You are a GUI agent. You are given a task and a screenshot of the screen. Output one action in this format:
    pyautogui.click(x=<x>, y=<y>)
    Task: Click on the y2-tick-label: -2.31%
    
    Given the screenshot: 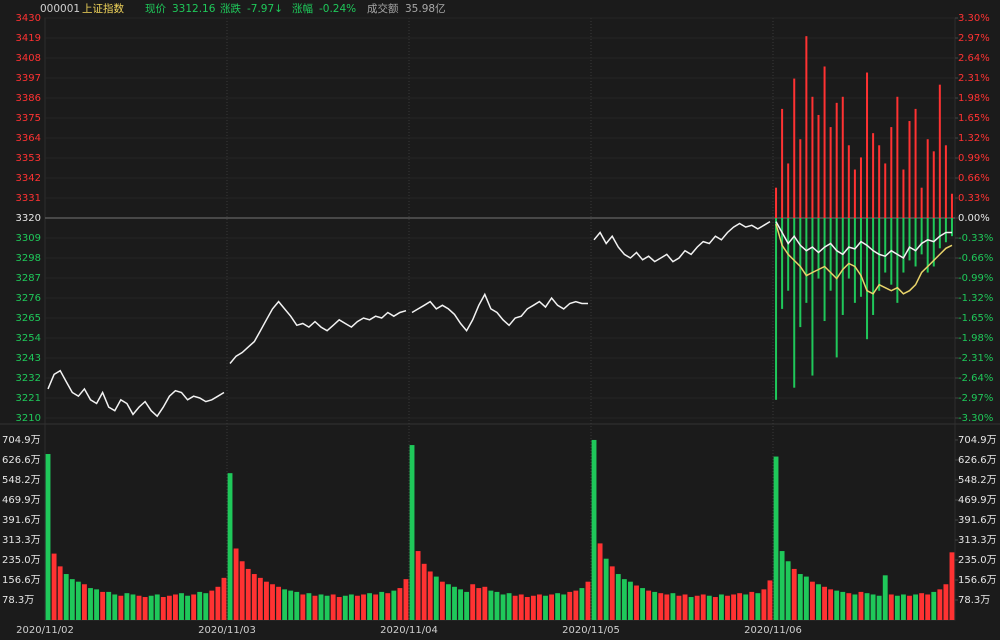 What is the action you would take?
    pyautogui.click(x=975, y=358)
    